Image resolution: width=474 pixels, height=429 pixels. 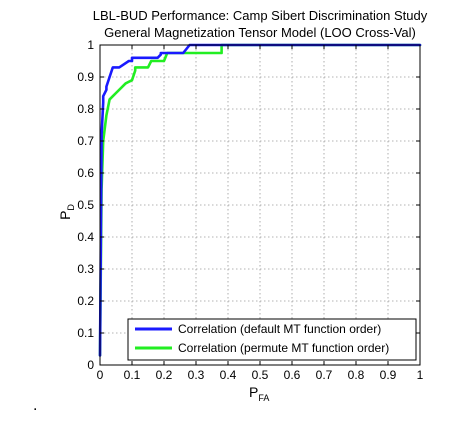 I want to click on y-axis-label-group: PD, so click(x=66, y=212).